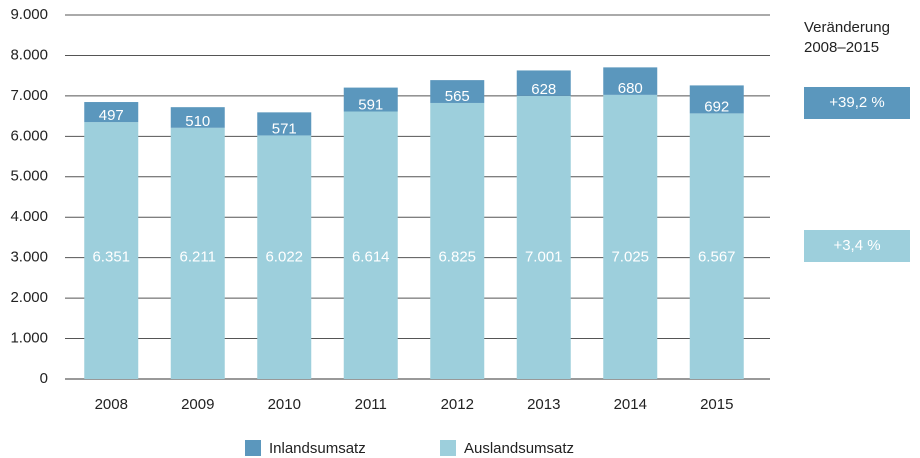 Image resolution: width=920 pixels, height=458 pixels. I want to click on x-tick-label: 2014, so click(630, 404).